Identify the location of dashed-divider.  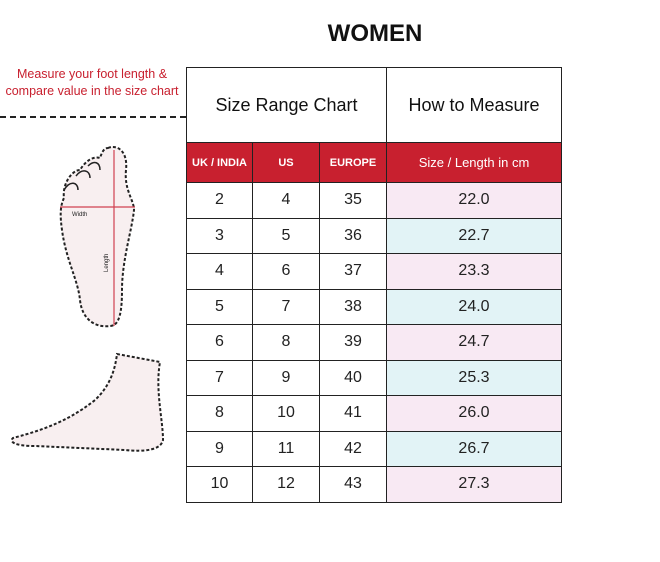
(93, 117).